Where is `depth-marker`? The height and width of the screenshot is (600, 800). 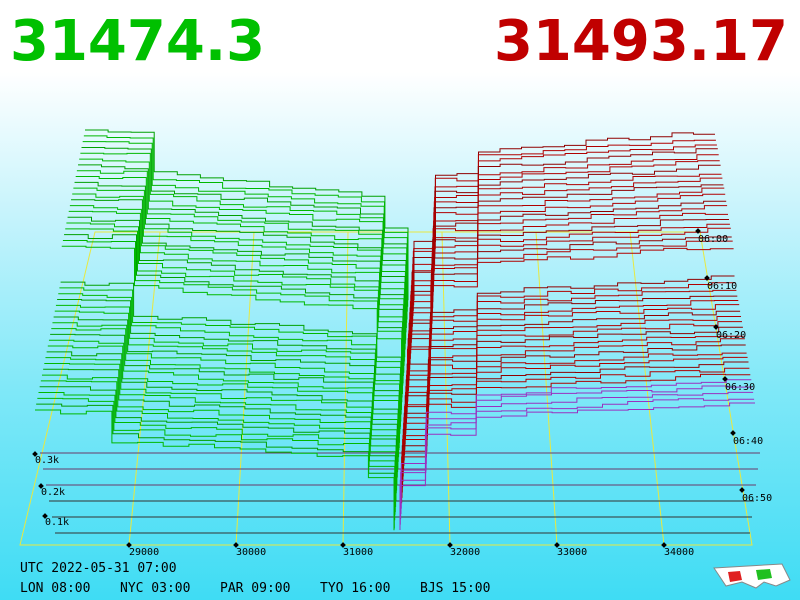
depth-marker is located at coordinates (45, 516).